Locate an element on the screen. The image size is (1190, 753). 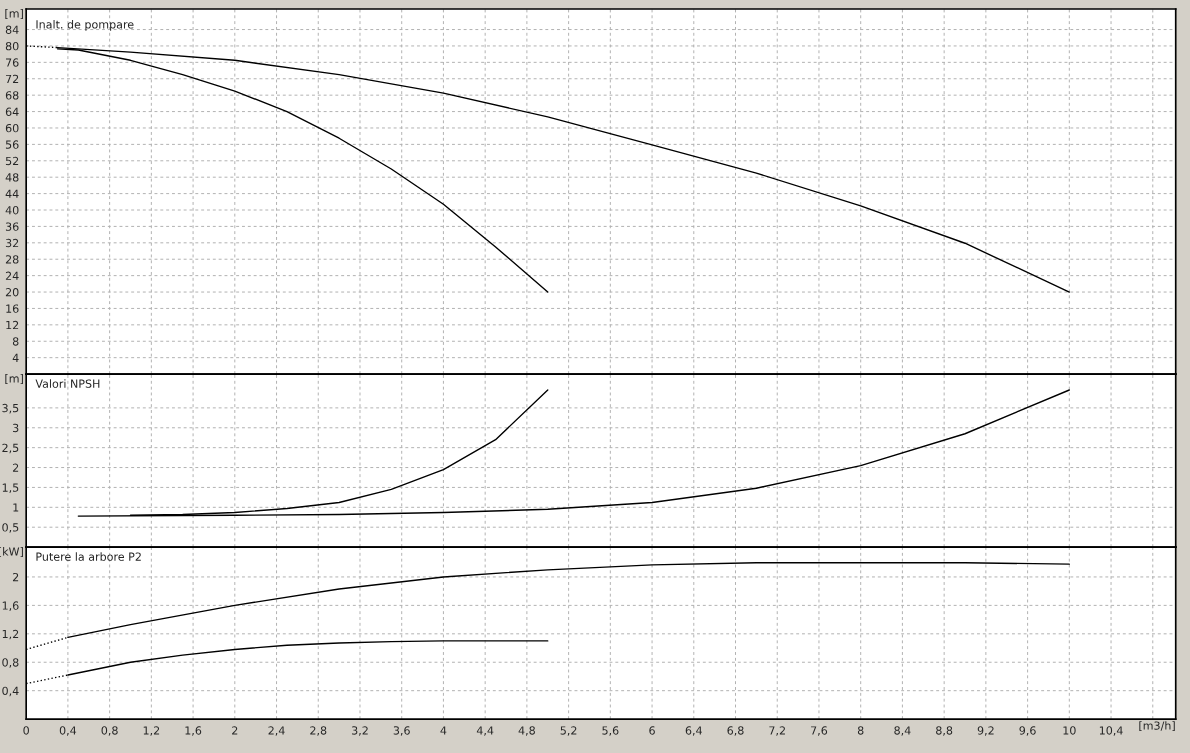
y-tick-label: 12 is located at coordinates (12, 325).